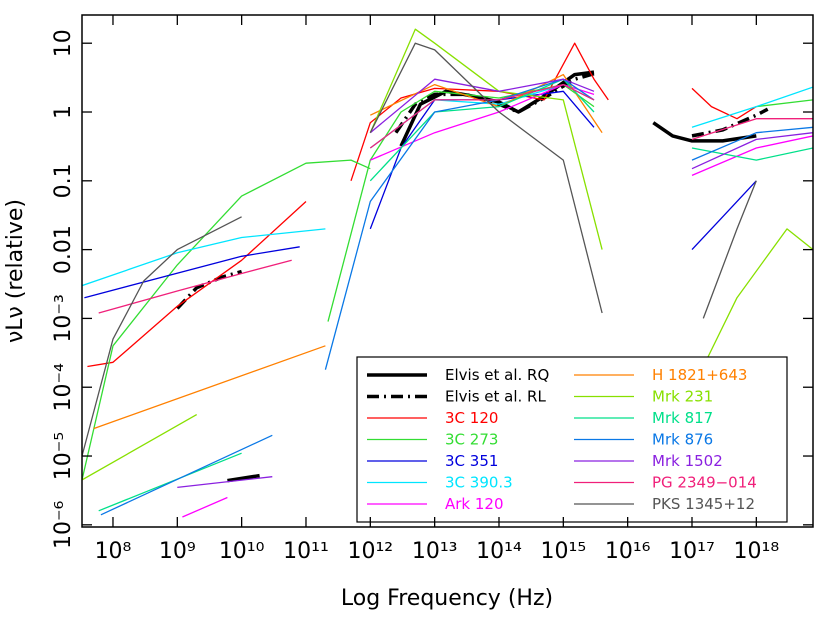 This screenshot has height=625, width=831. Describe the element at coordinates (564, 551) in the screenshot. I see `x-tick-label: 10¹⁵` at that location.